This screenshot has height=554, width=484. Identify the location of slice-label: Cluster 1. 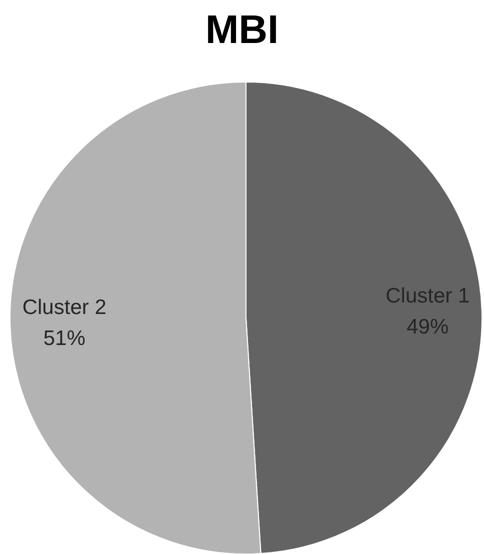
(428, 296).